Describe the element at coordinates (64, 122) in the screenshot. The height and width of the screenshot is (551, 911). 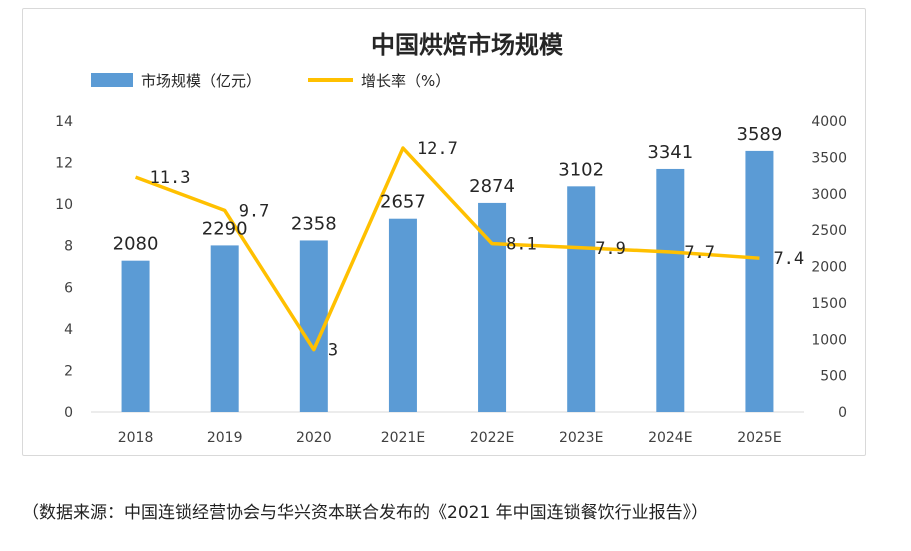
I see `left-axis-tick-label: 14` at that location.